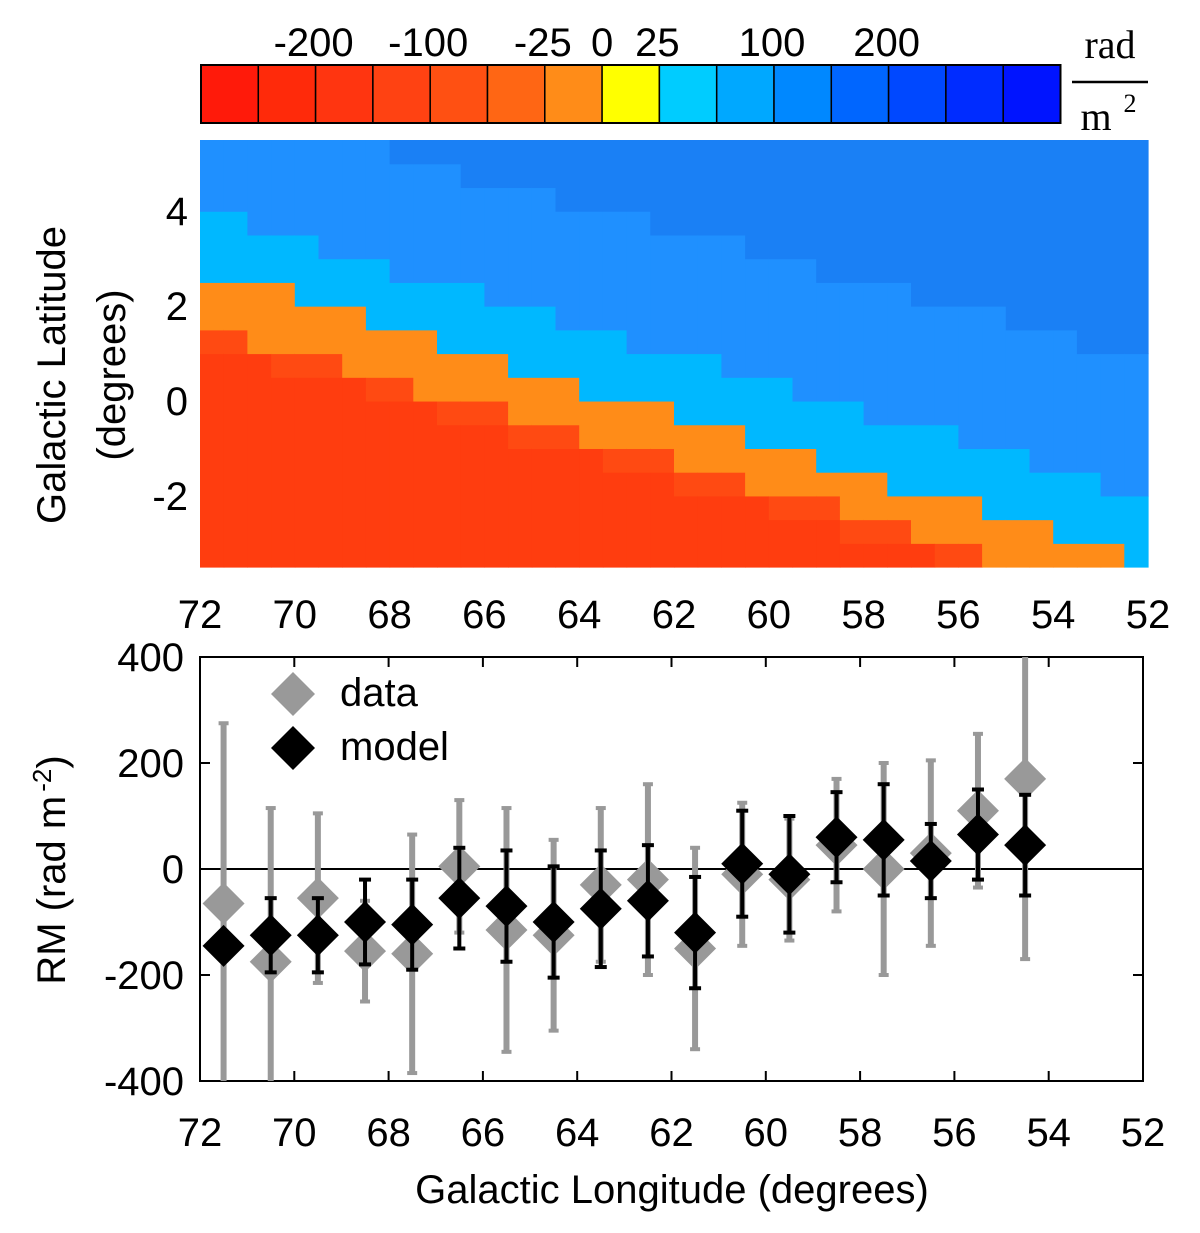 The width and height of the screenshot is (1200, 1233). I want to click on heatmap-x-tick-label: 52, so click(1148, 615).